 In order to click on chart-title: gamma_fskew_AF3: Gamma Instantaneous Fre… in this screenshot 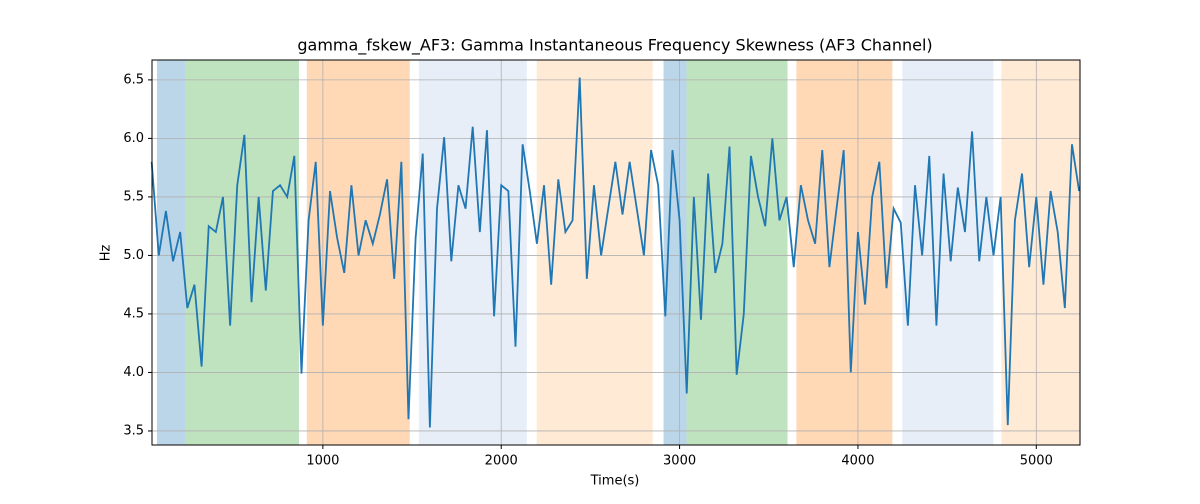, I will do `click(614, 46)`.